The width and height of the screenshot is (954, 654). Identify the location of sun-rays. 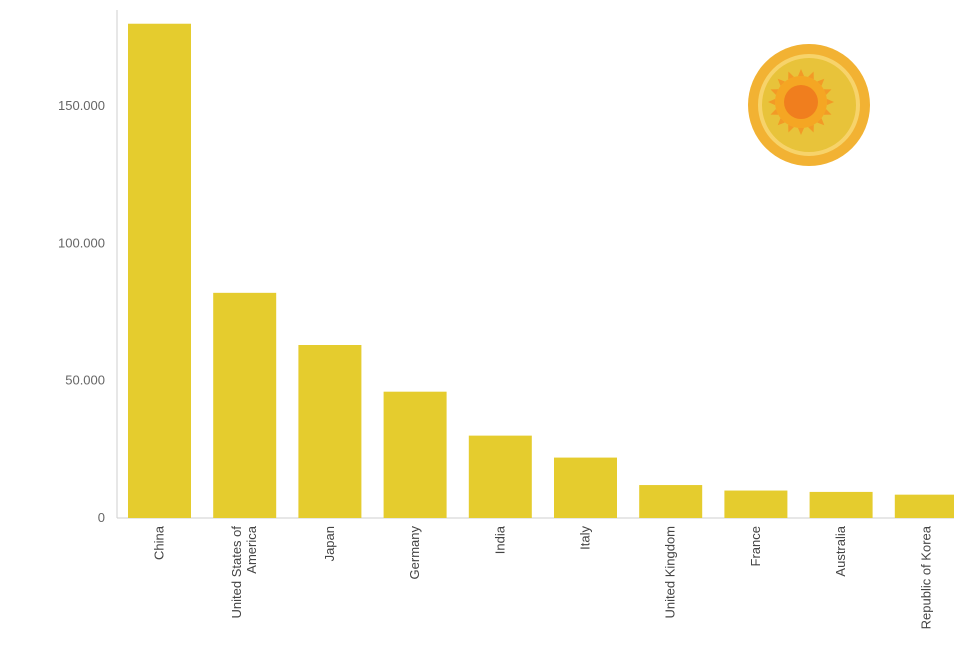
(801, 102).